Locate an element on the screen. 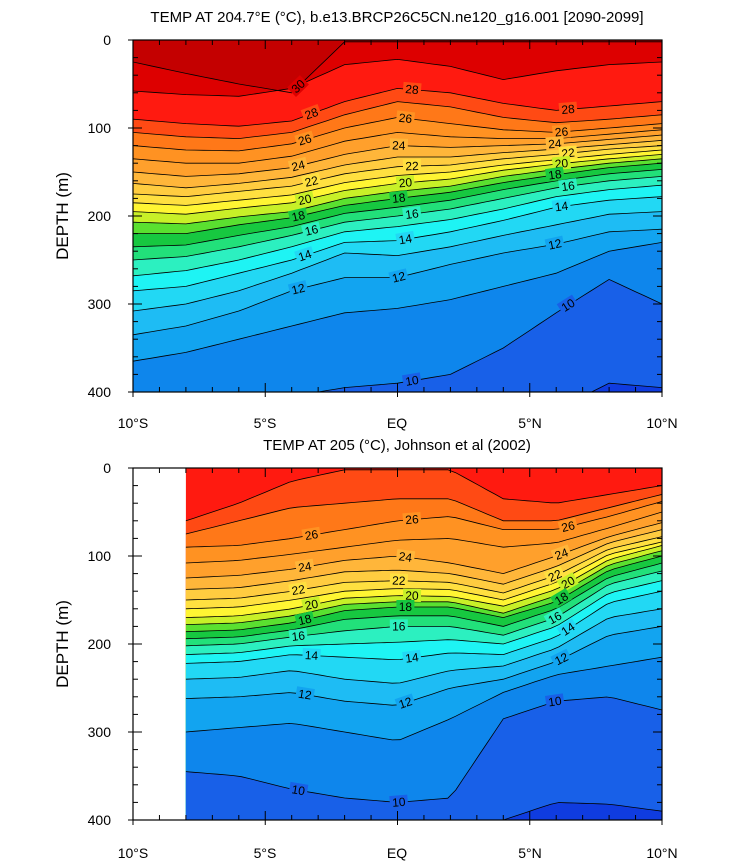  contour-label: 30 is located at coordinates (297, 86).